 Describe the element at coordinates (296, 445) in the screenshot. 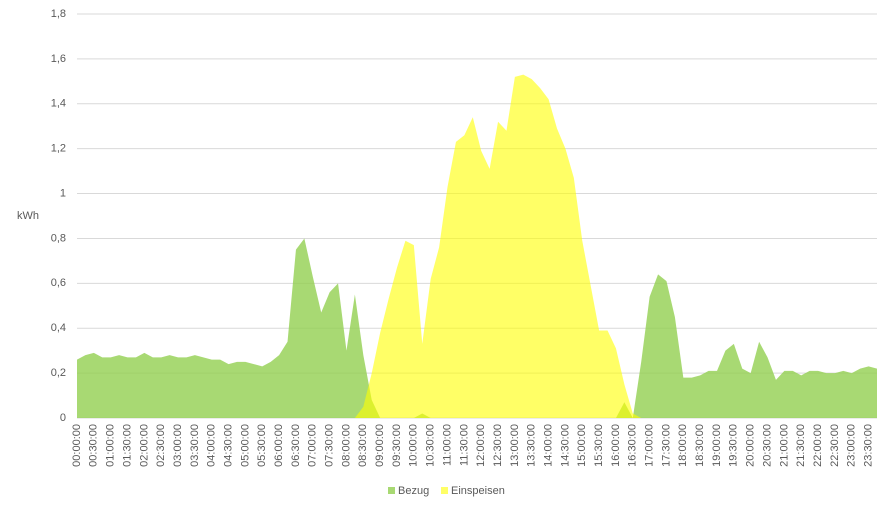

I see `x-tick-label: 06:30:00` at that location.